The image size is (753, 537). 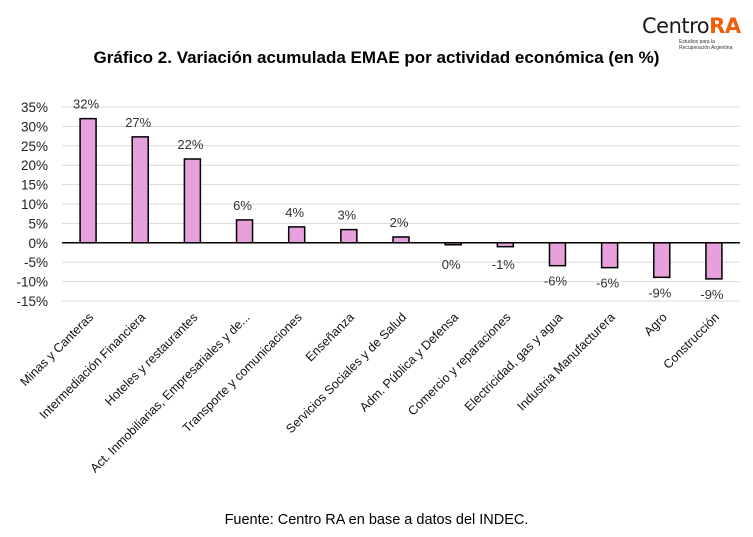 What do you see at coordinates (86, 104) in the screenshot?
I see `data-label: 32%` at bounding box center [86, 104].